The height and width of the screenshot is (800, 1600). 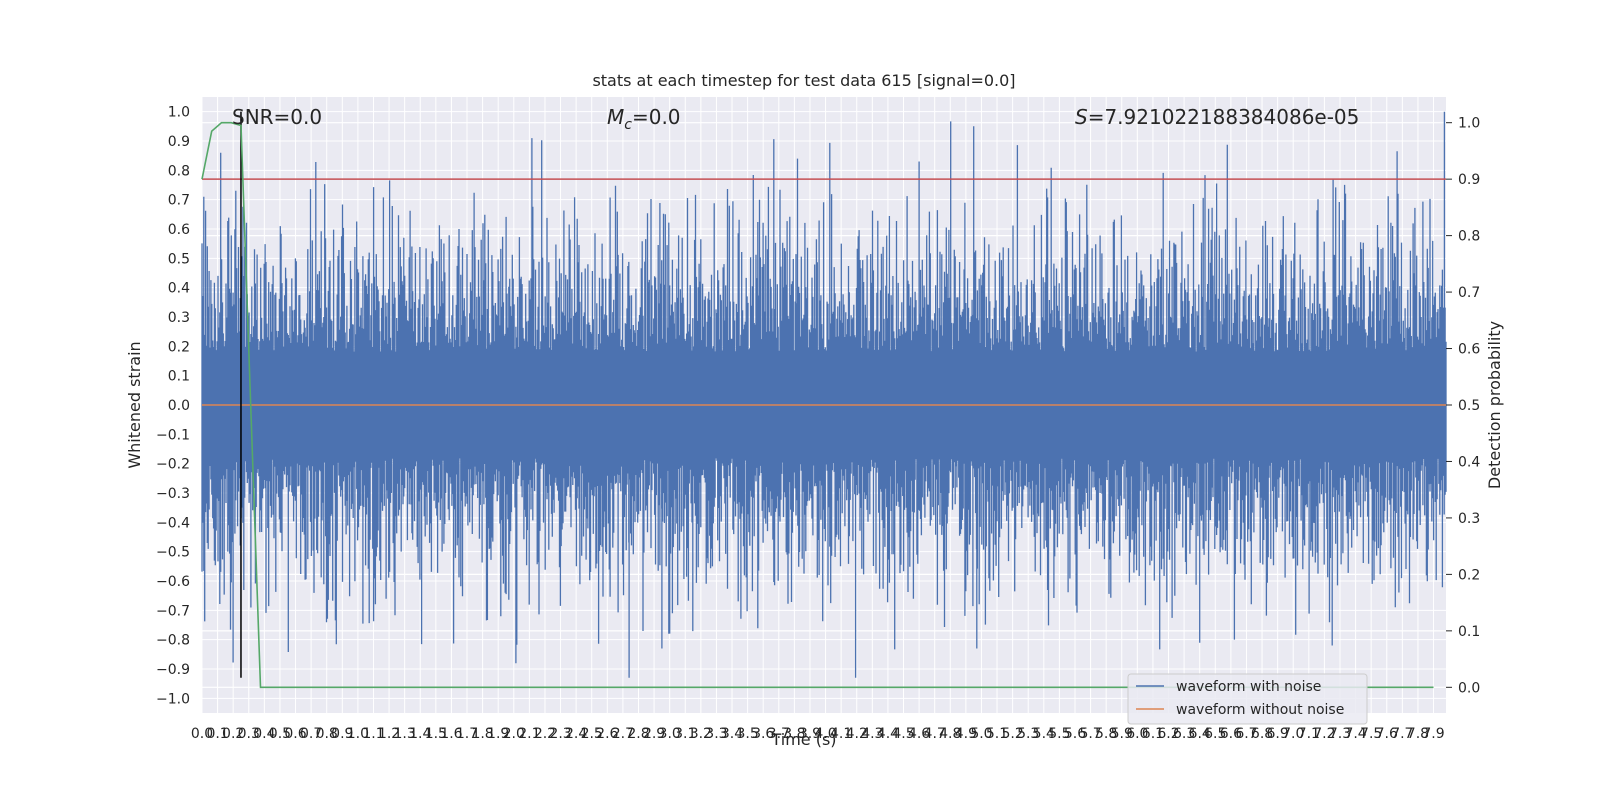 I want to click on x-tick-label: 5.0, so click(x=981, y=734).